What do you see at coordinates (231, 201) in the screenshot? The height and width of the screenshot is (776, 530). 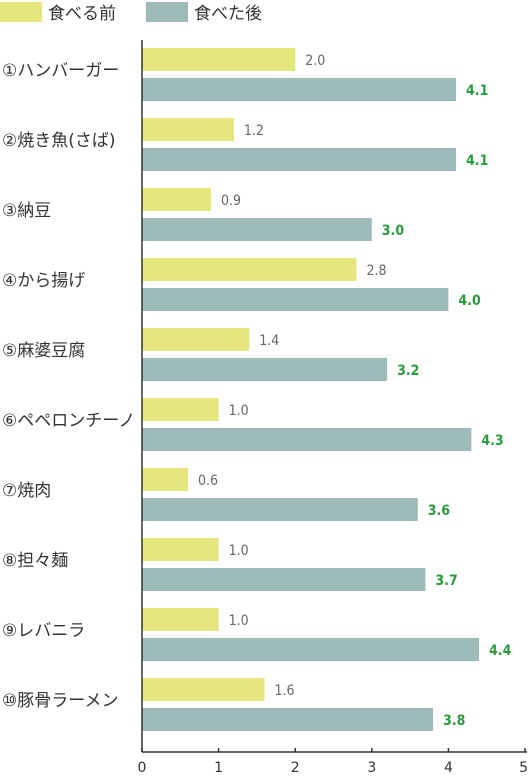 I see `value-label-before: 0.9` at bounding box center [231, 201].